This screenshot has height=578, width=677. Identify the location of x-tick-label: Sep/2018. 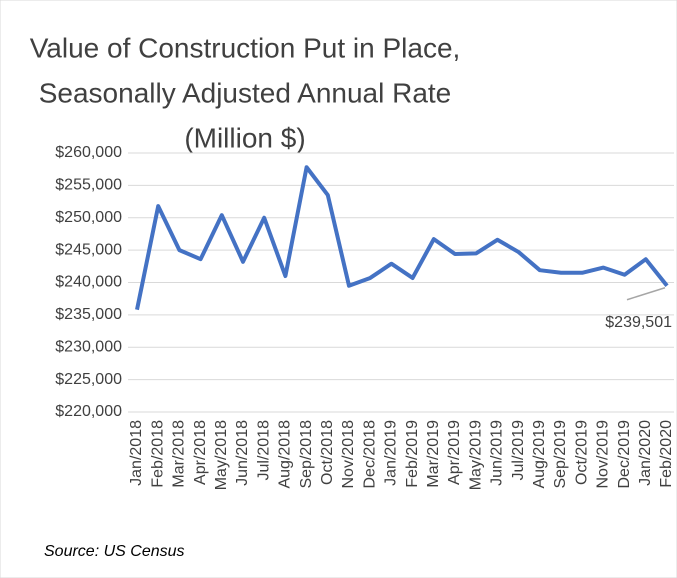
(306, 454).